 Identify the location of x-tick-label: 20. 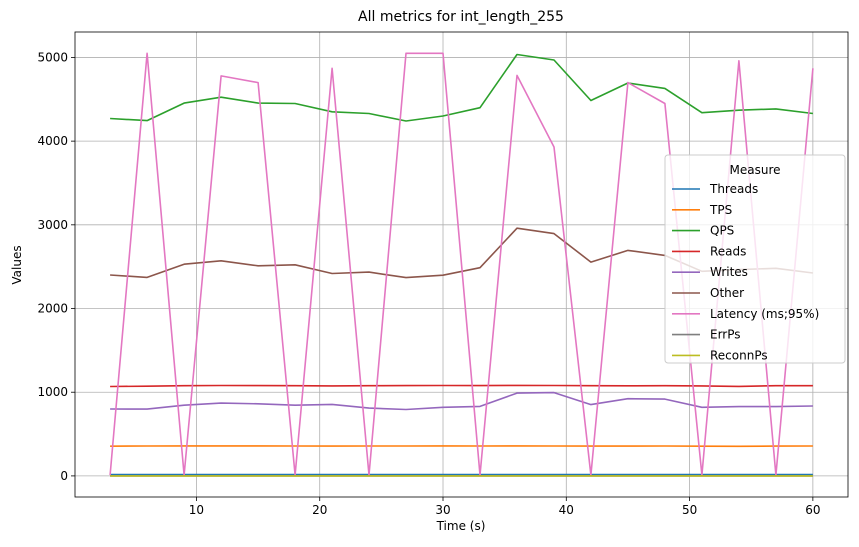
(319, 510).